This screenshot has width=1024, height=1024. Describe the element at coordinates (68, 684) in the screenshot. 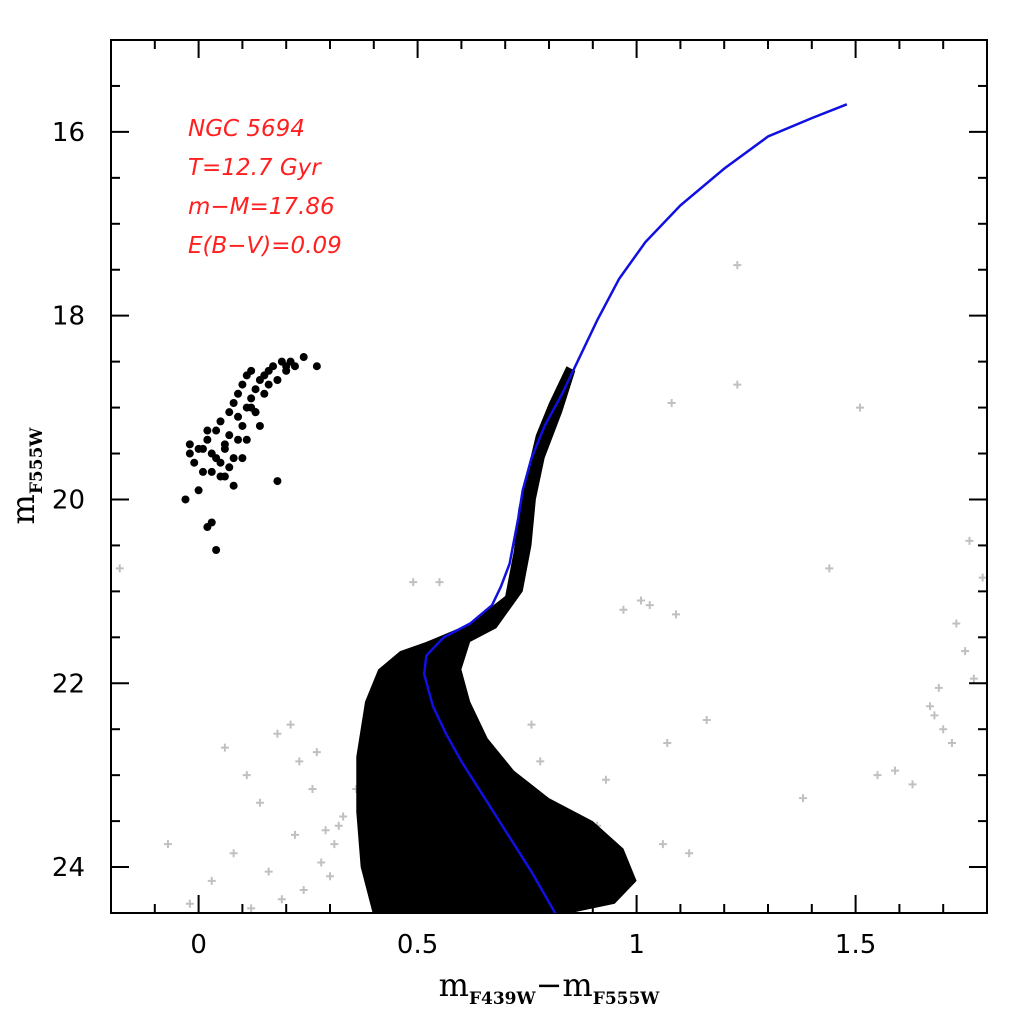

I see `y-tick-label: 22` at that location.